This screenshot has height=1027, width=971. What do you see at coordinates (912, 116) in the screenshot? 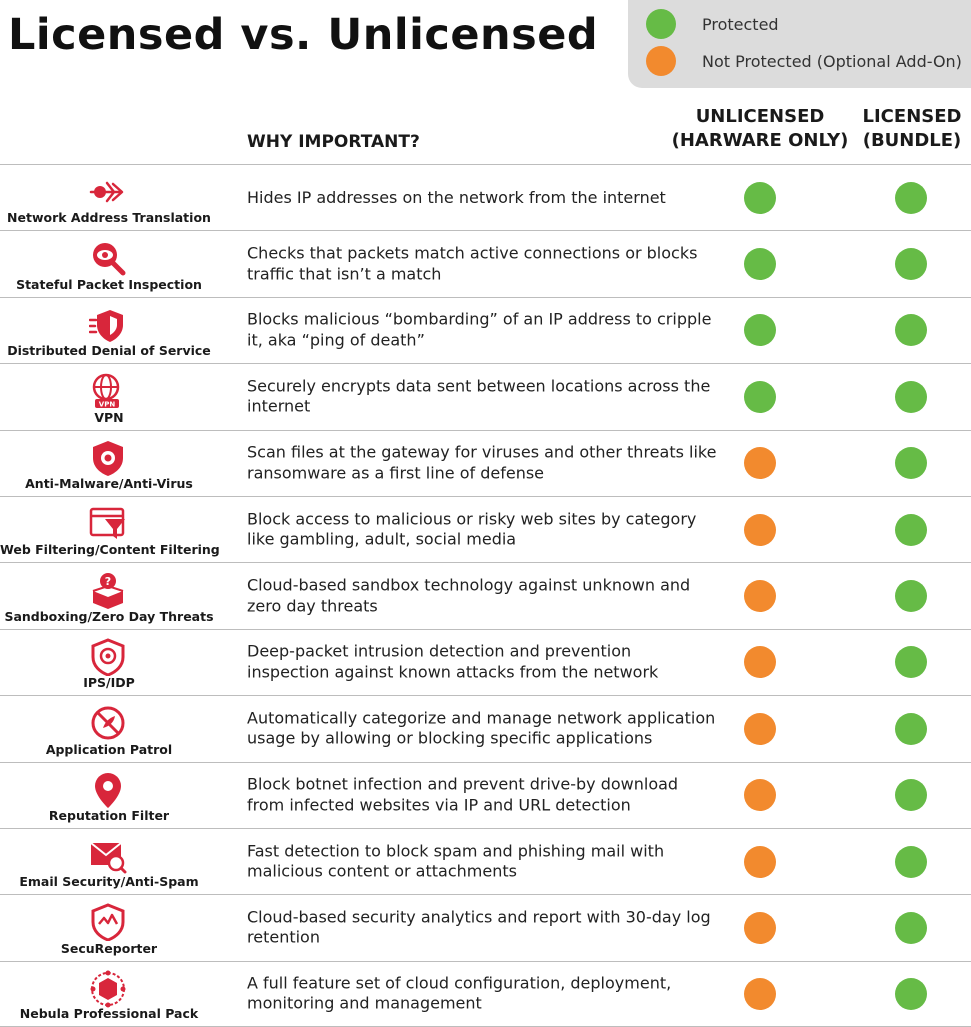
I see `header-line: LICENSED` at bounding box center [912, 116].